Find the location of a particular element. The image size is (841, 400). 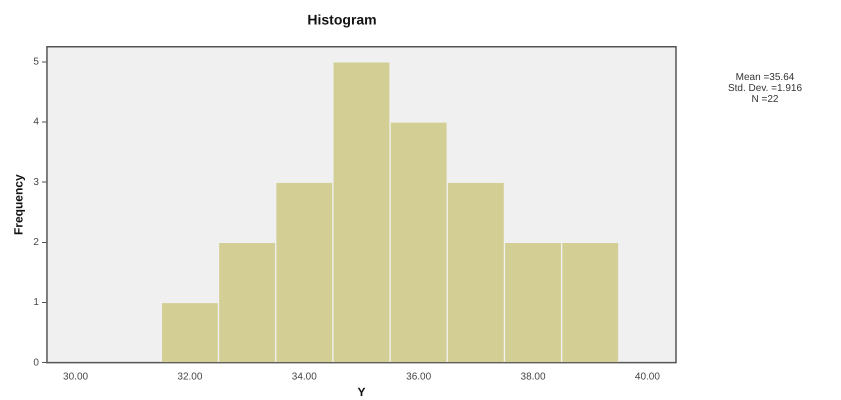

x-tick-label: 30.00 is located at coordinates (75, 376).